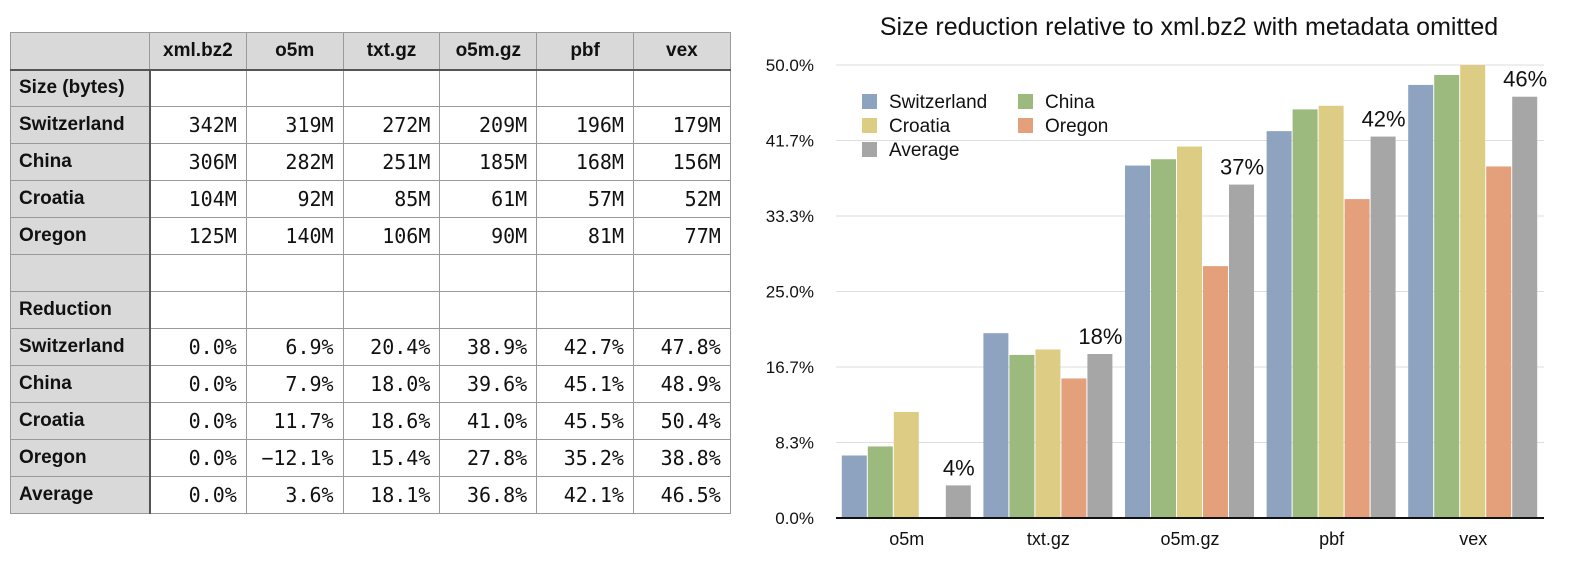  I want to click on table-cell: 50.4%, so click(681, 421).